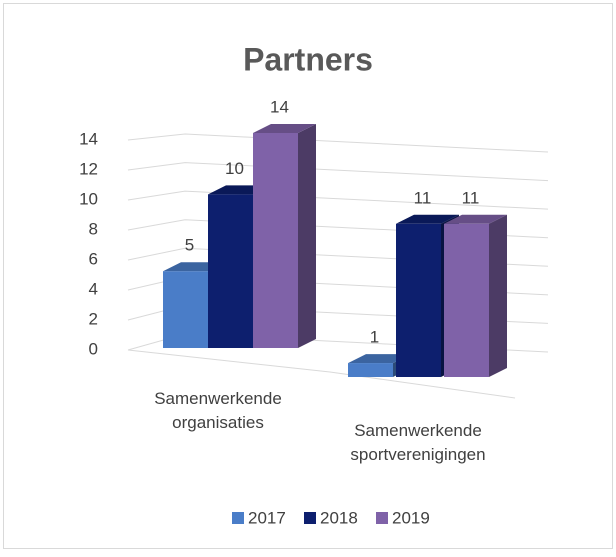 The image size is (616, 557). I want to click on y-tick-label: 14, so click(88, 138).